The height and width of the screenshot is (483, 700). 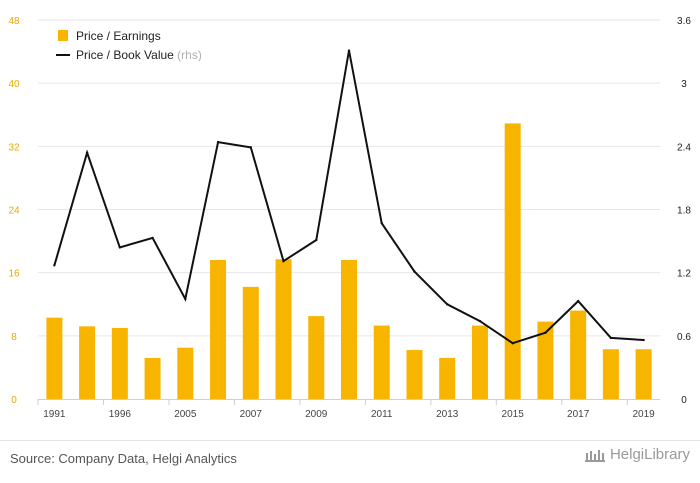 I want to click on x-tick-label: 2007, so click(x=251, y=414).